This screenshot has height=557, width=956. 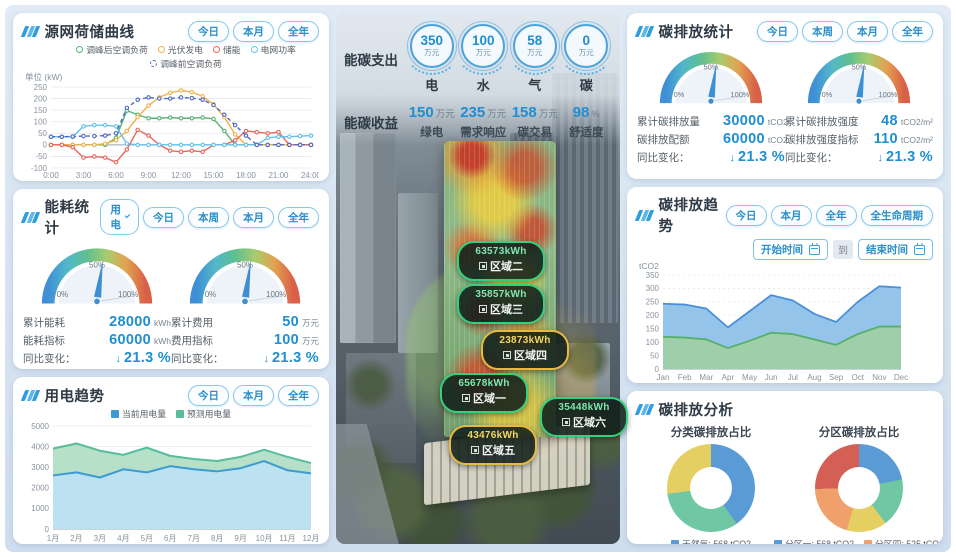 What do you see at coordinates (180, 49) in the screenshot?
I see `legend-item: 光伏发电` at bounding box center [180, 49].